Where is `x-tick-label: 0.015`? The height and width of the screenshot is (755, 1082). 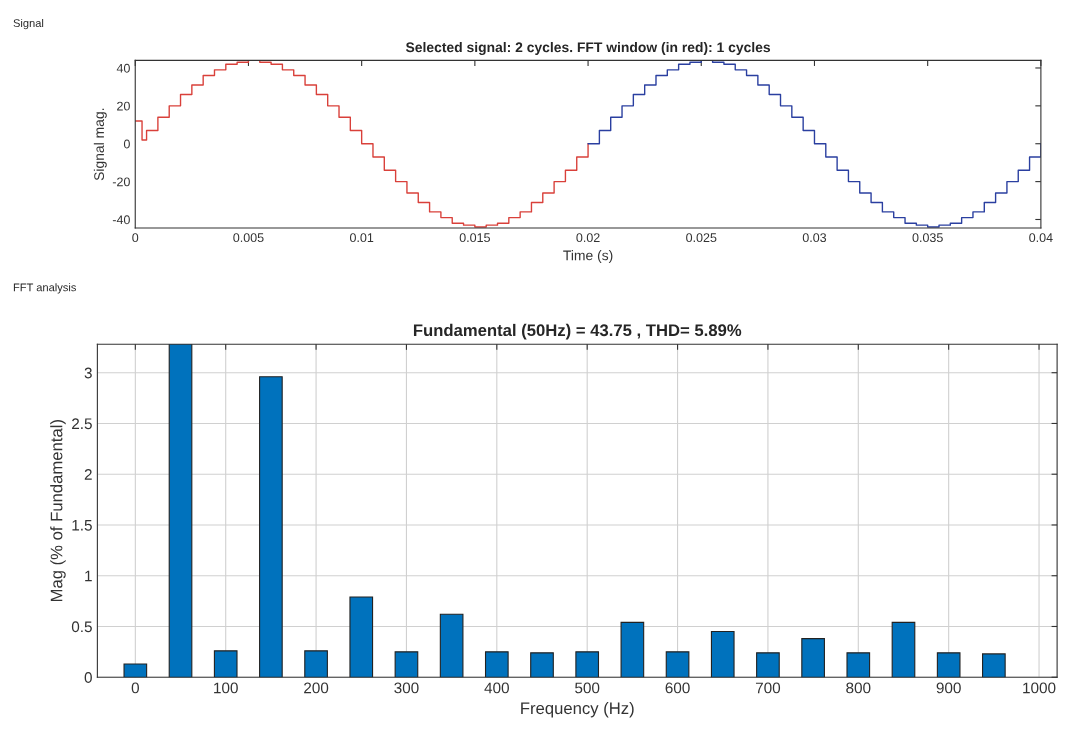 x-tick-label: 0.015 is located at coordinates (474, 238).